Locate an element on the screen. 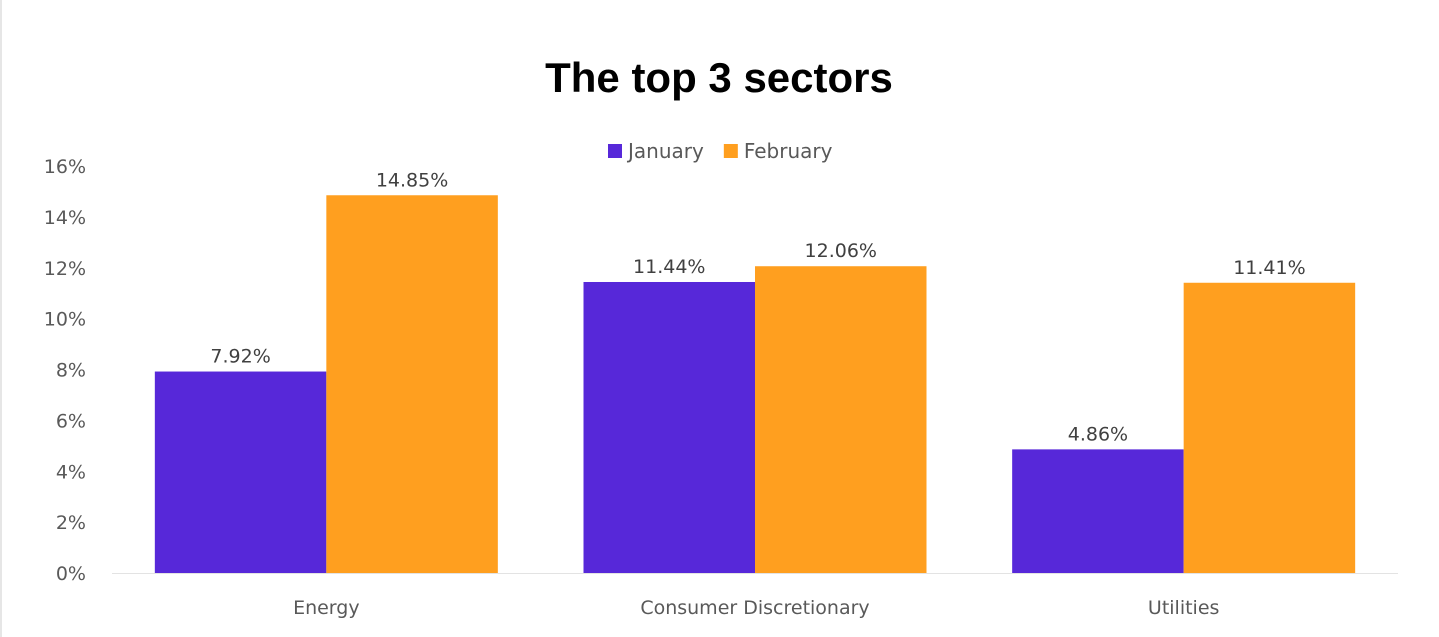  legend-swatch-february is located at coordinates (730, 151).